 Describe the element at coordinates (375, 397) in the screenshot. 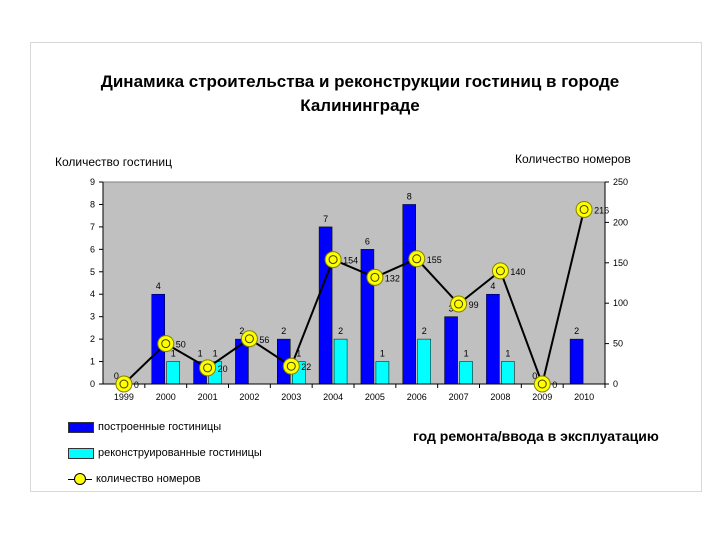

I see `x-tick-label: 2005` at that location.